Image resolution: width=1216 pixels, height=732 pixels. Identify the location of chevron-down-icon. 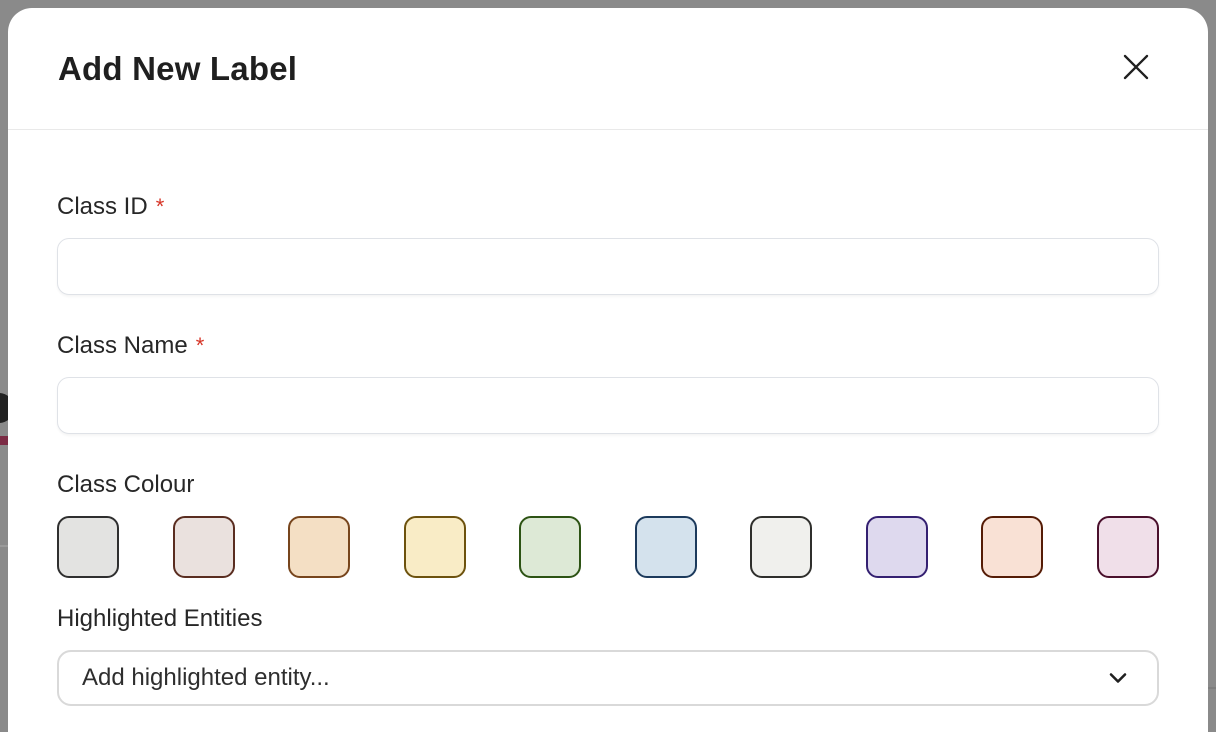
(1118, 678).